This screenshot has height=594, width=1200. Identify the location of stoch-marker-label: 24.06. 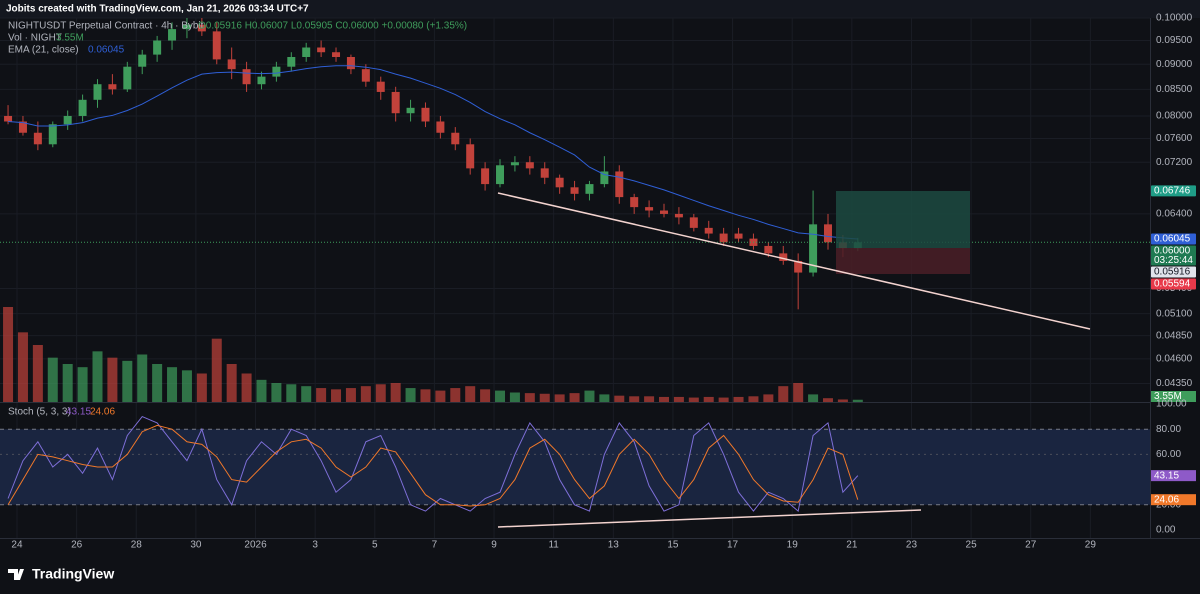
(1166, 499).